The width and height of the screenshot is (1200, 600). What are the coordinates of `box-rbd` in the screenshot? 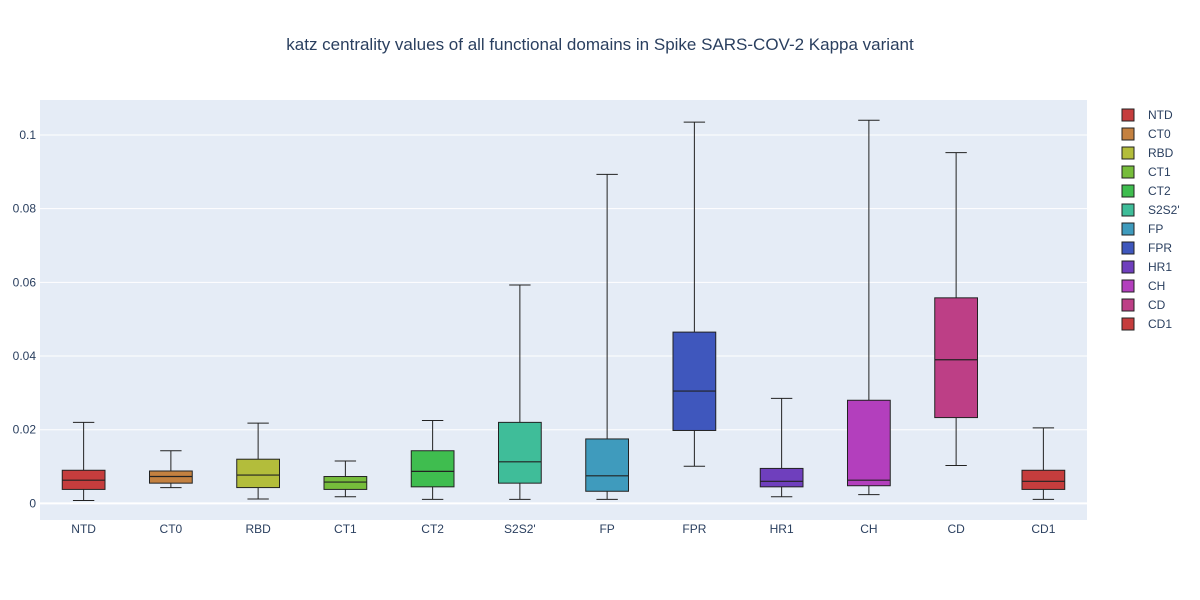 It's located at (258, 461).